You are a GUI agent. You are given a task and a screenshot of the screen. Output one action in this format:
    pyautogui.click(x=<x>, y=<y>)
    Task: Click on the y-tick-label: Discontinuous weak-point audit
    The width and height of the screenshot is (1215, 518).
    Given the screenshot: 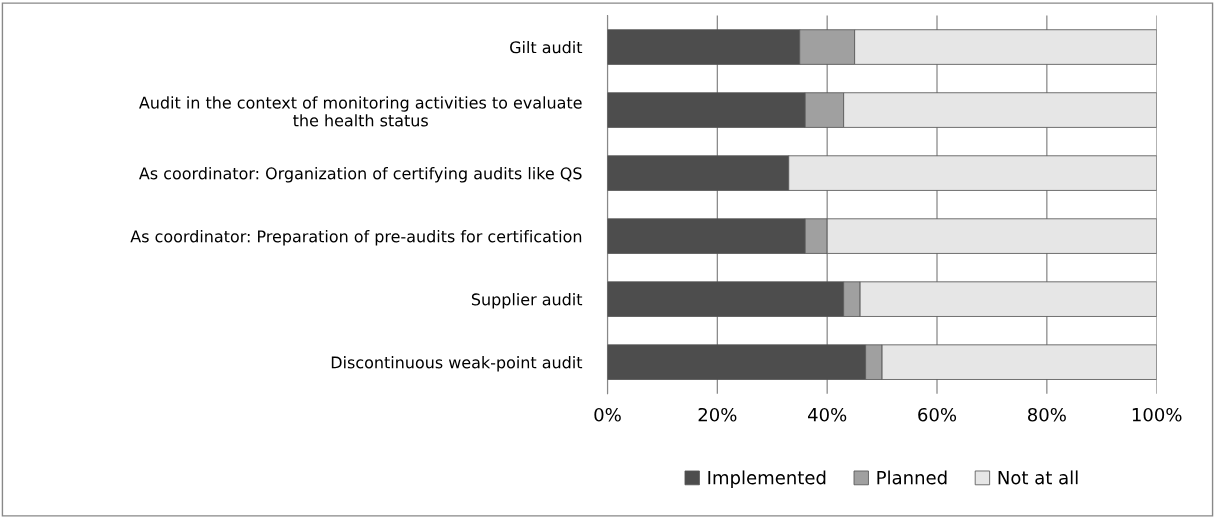 What is the action you would take?
    pyautogui.click(x=457, y=364)
    